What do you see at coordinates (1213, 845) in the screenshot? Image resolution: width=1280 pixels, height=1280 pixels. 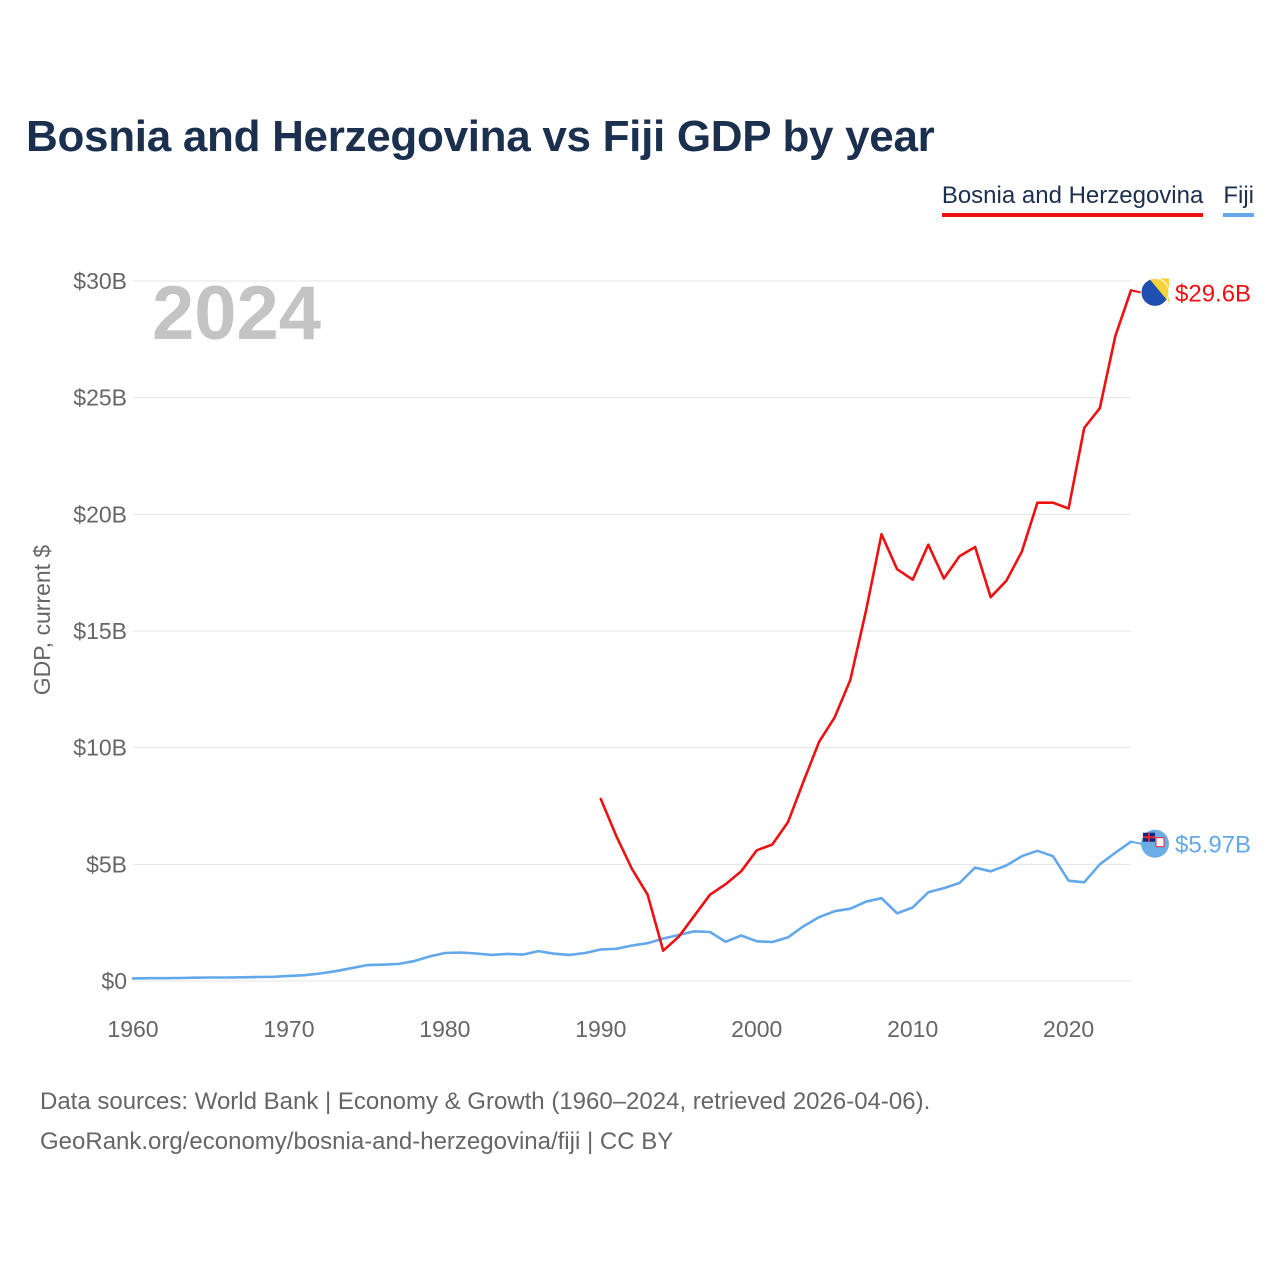 I see `end-value-label: $5.97B` at bounding box center [1213, 845].